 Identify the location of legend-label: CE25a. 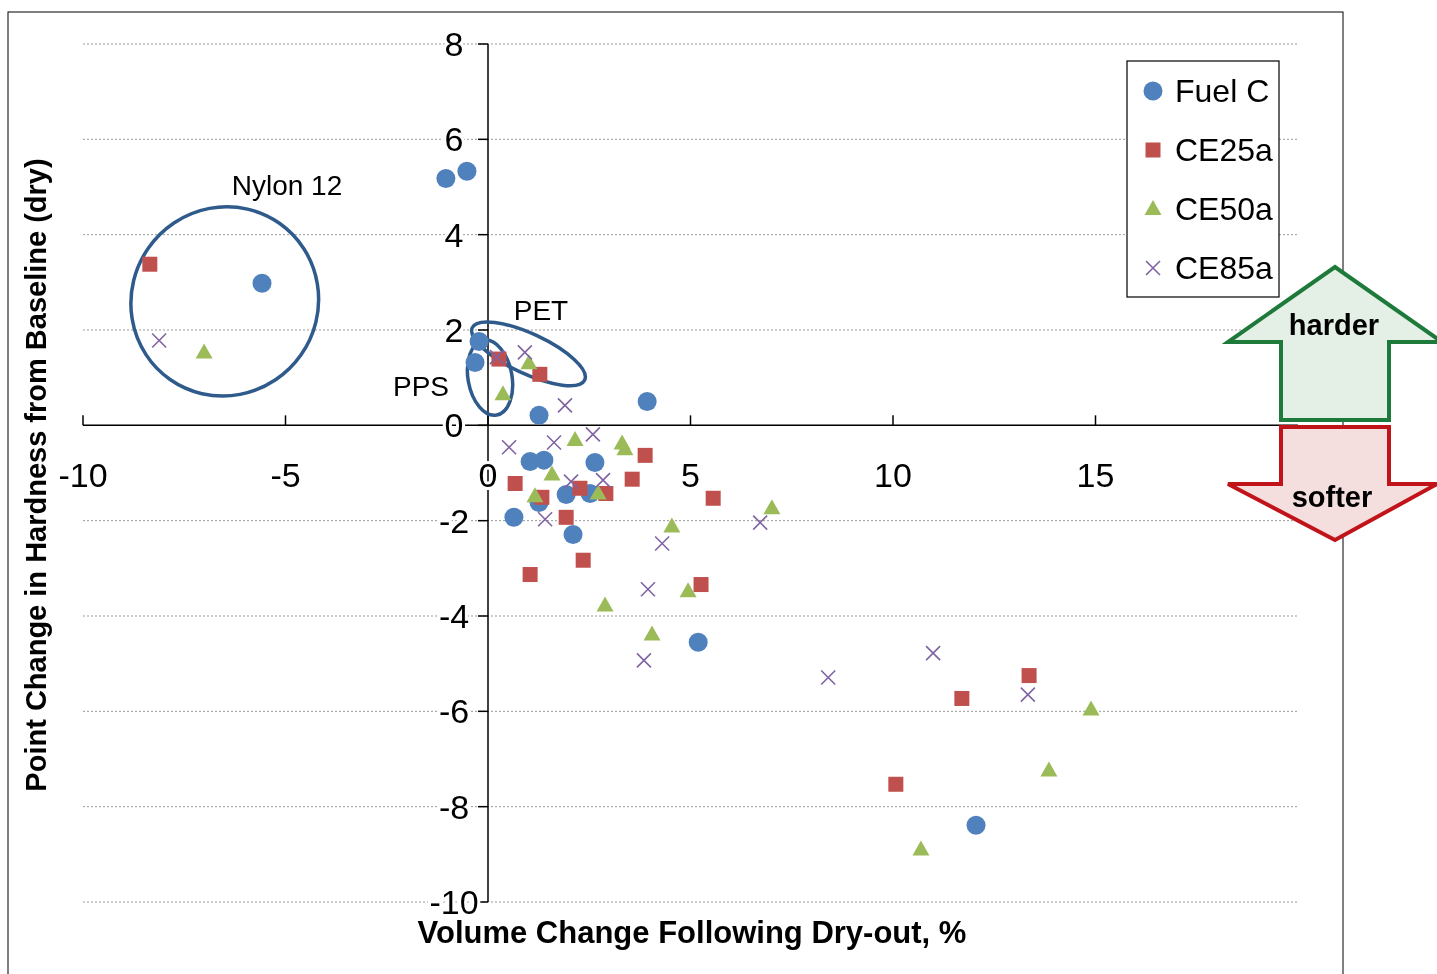
(1224, 150).